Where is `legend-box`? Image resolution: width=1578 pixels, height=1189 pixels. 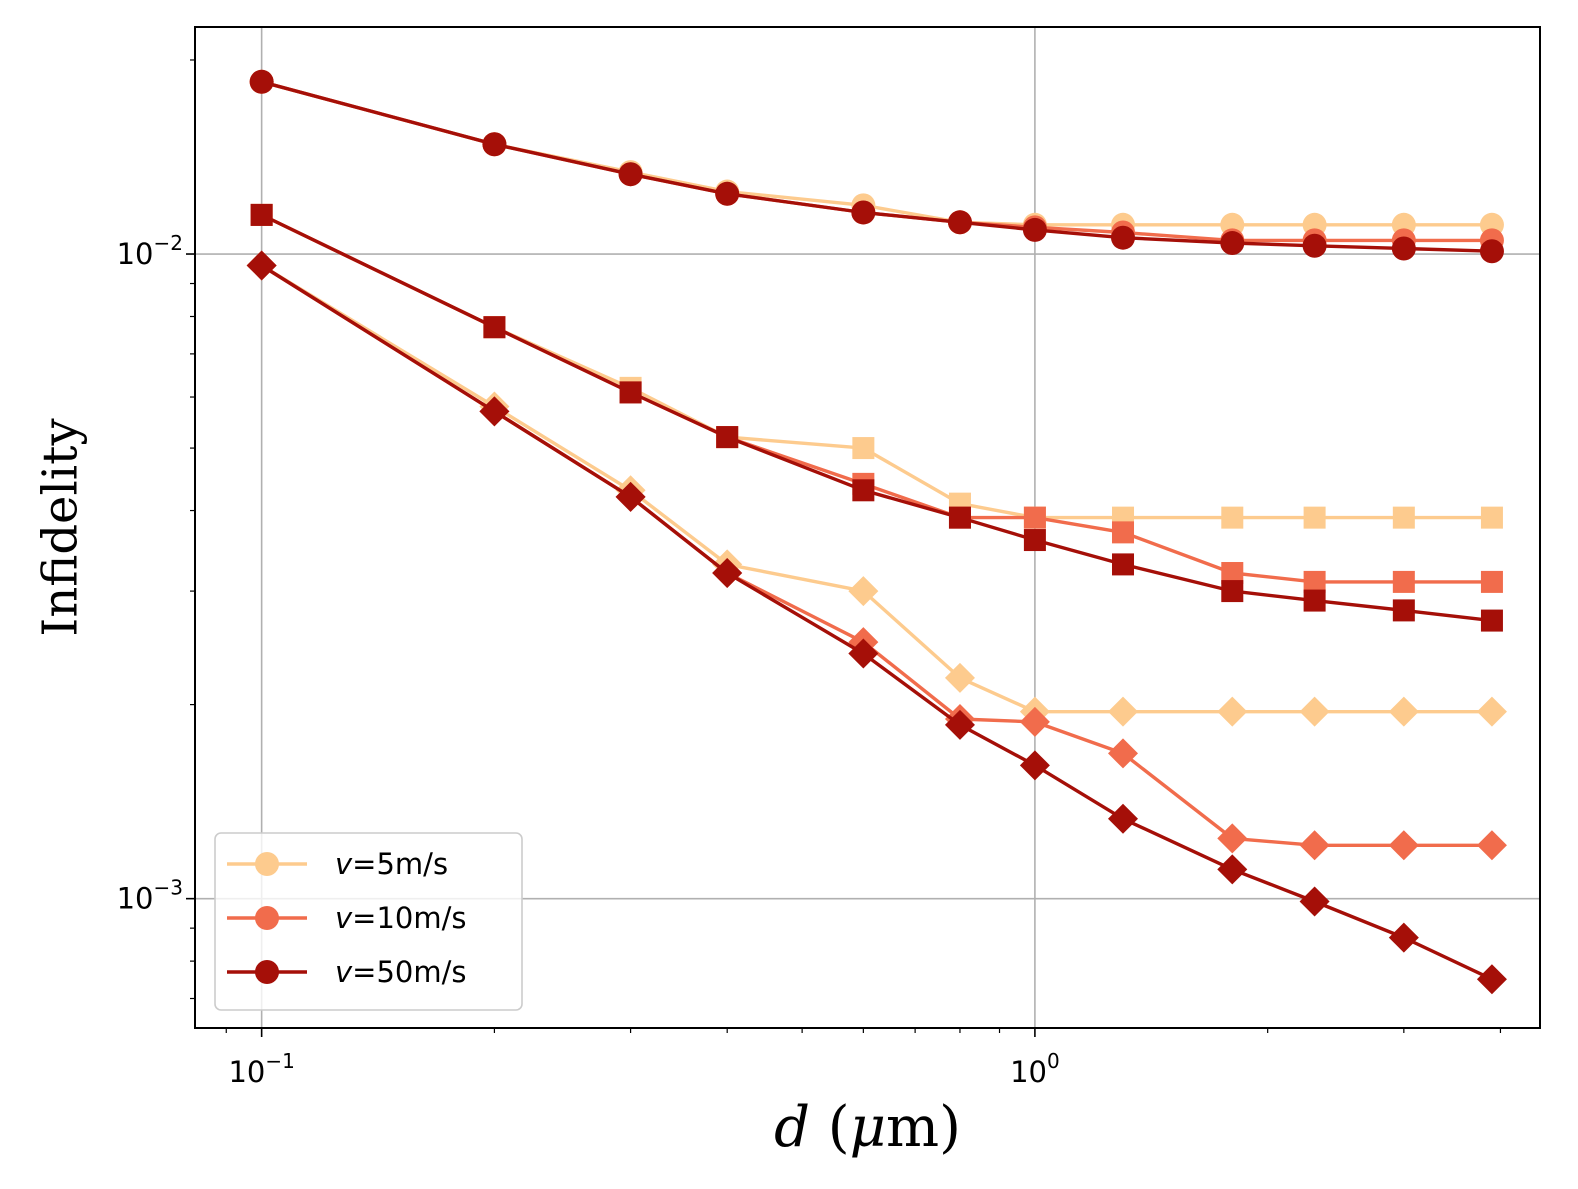 legend-box is located at coordinates (368, 921).